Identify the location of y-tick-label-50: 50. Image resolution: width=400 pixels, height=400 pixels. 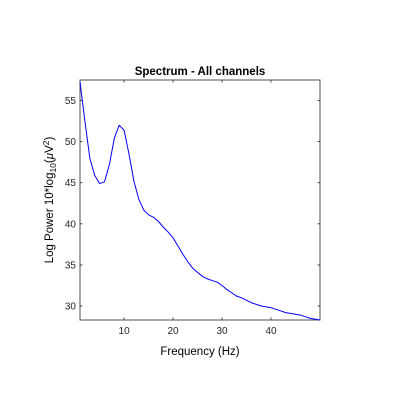
(71, 142).